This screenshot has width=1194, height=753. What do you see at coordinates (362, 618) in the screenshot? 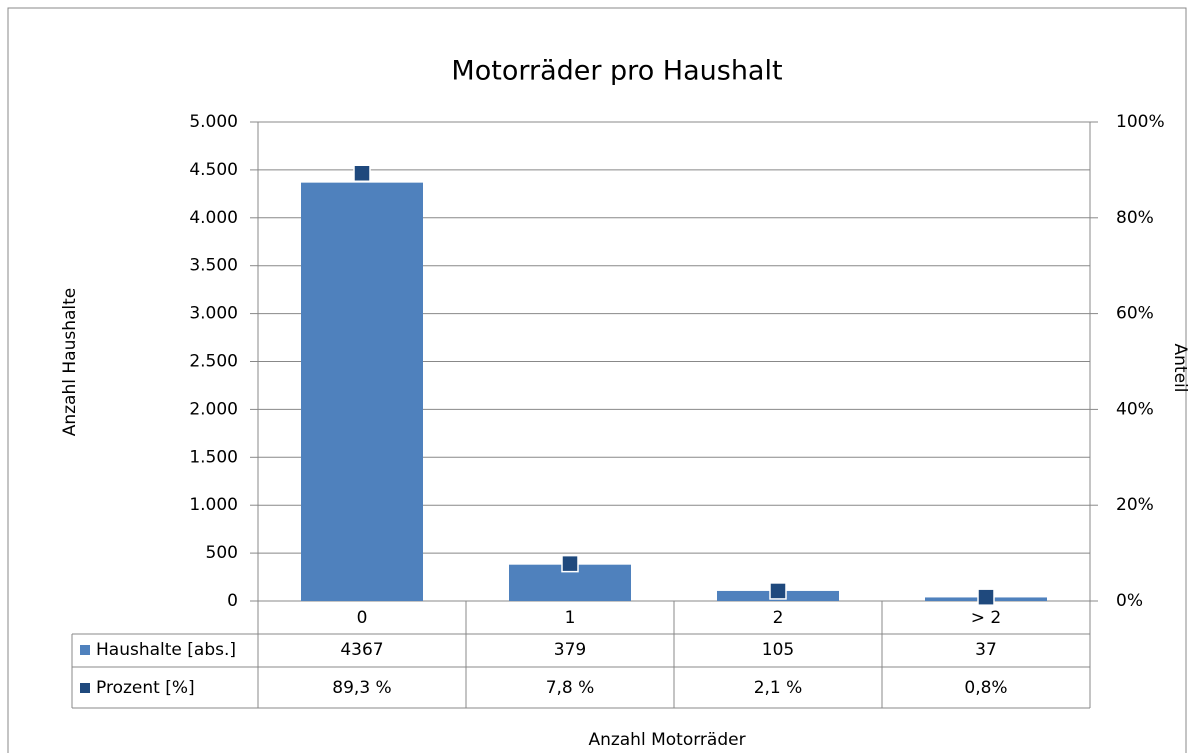
I see `x-tick-label: 0` at bounding box center [362, 618].